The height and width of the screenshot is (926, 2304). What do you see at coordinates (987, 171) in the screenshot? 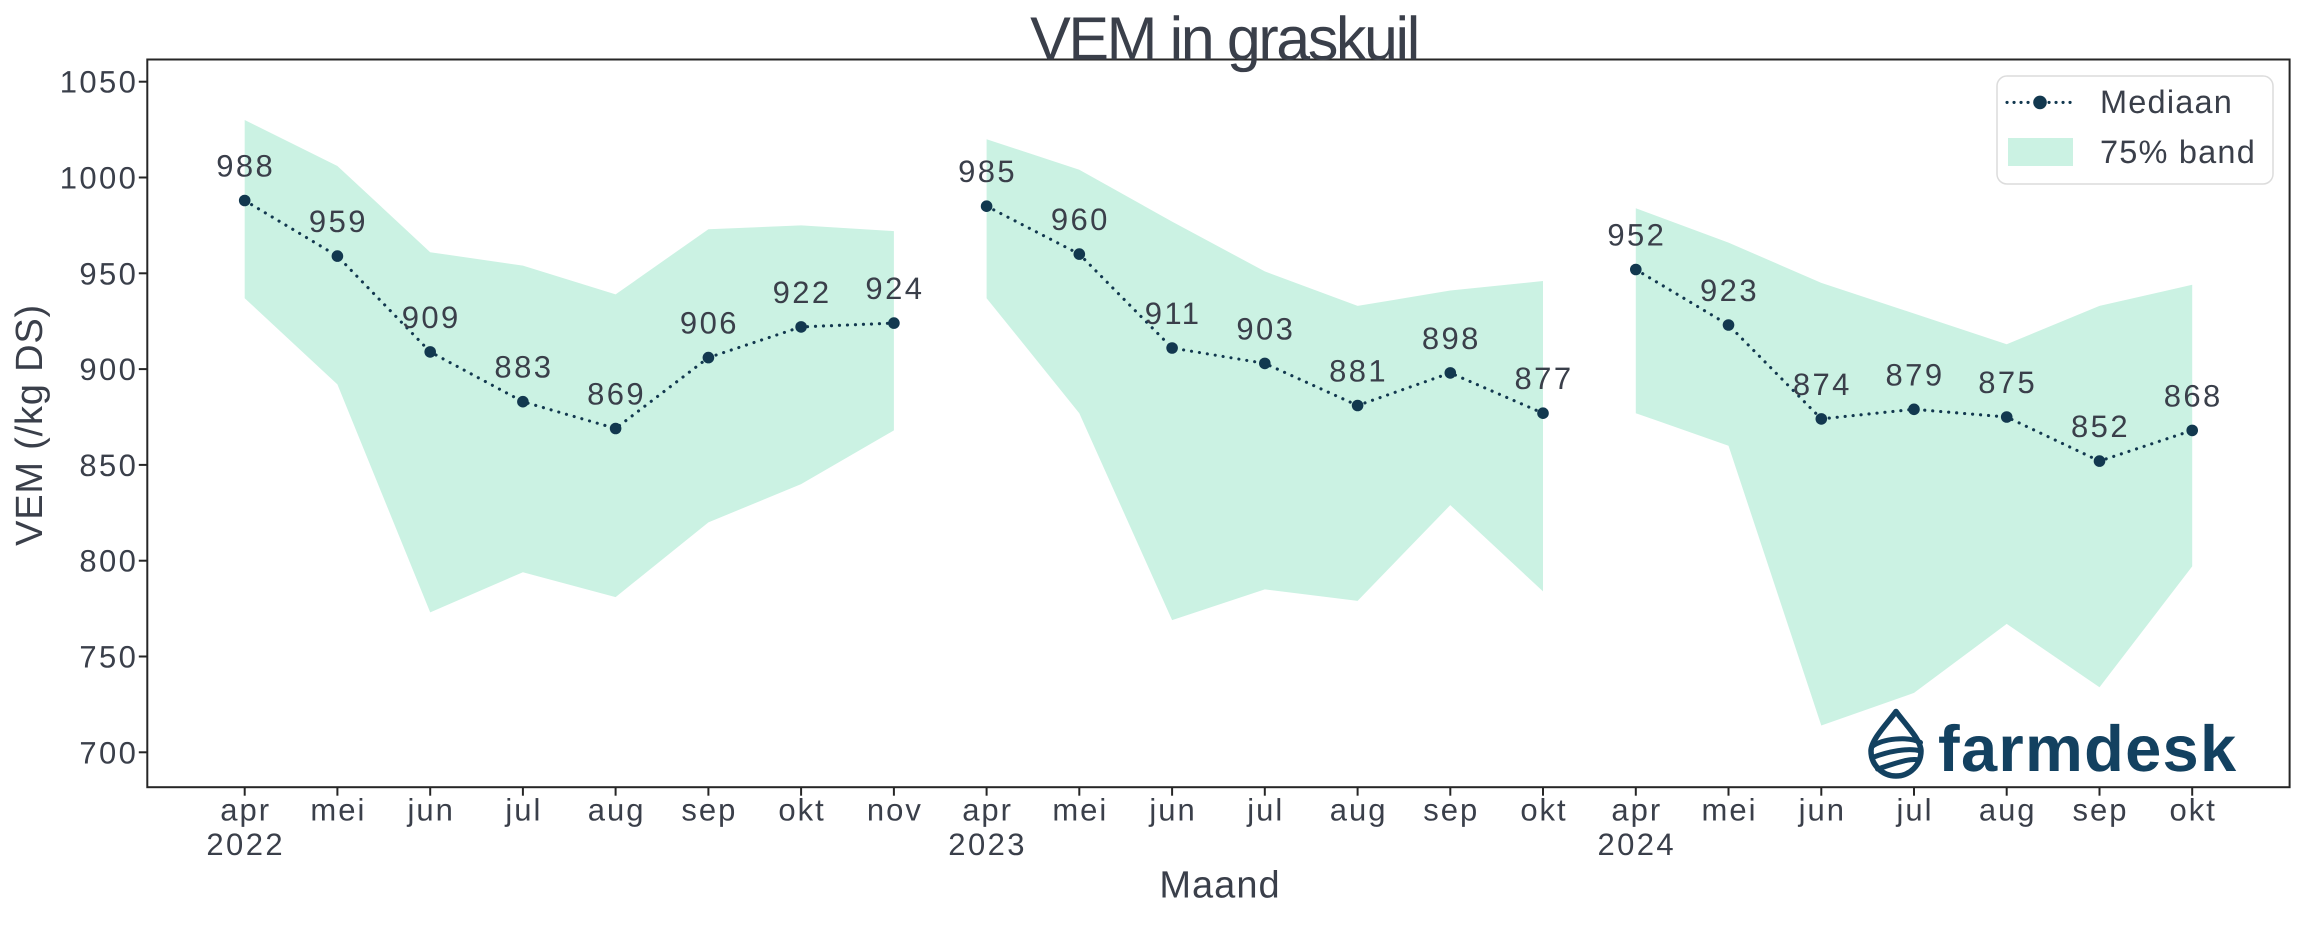
I see `svg-text: 985` at bounding box center [987, 171].